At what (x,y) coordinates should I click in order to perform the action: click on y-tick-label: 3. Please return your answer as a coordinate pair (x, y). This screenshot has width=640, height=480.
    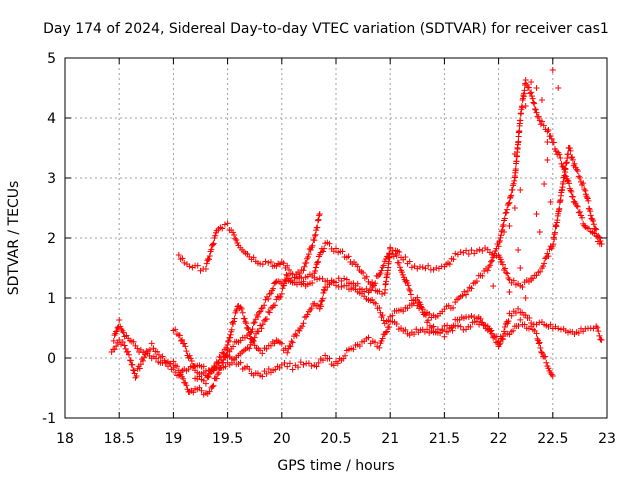
    Looking at the image, I should click on (51, 179).